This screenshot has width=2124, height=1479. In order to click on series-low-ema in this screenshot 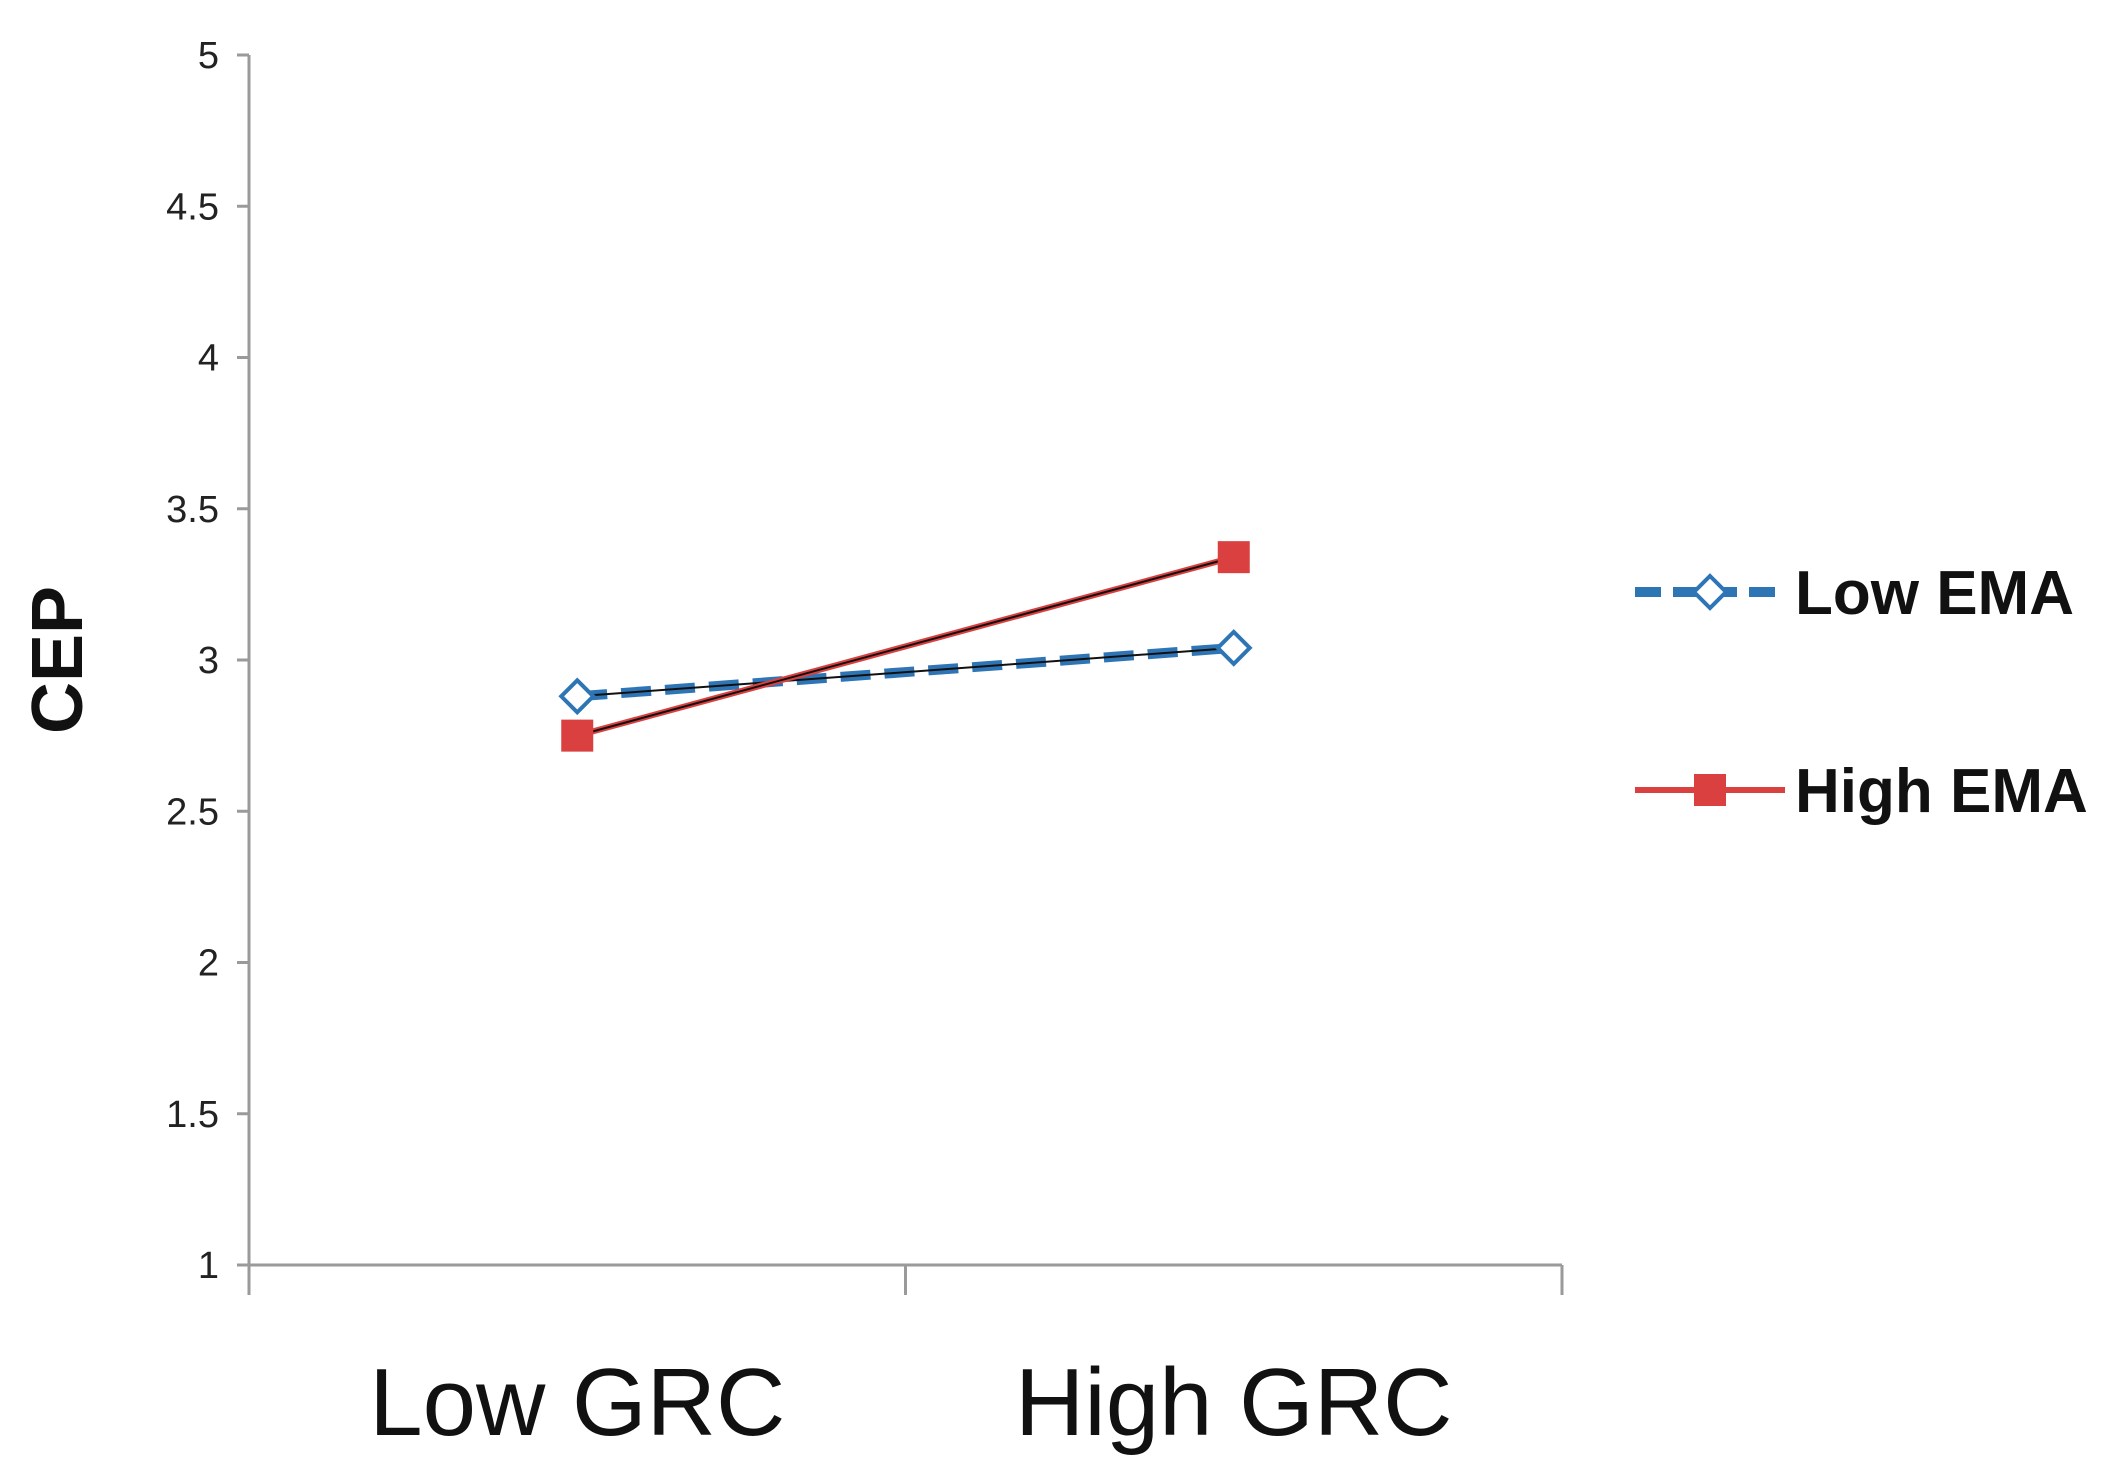, I will do `click(905, 672)`.